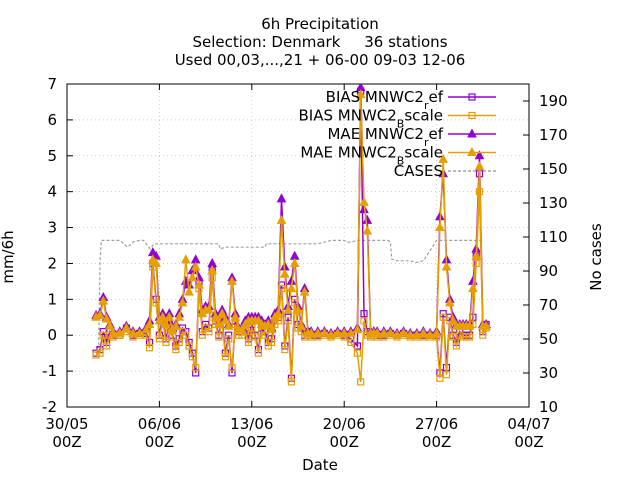  I want to click on y-tick-label: 5, so click(52, 156).